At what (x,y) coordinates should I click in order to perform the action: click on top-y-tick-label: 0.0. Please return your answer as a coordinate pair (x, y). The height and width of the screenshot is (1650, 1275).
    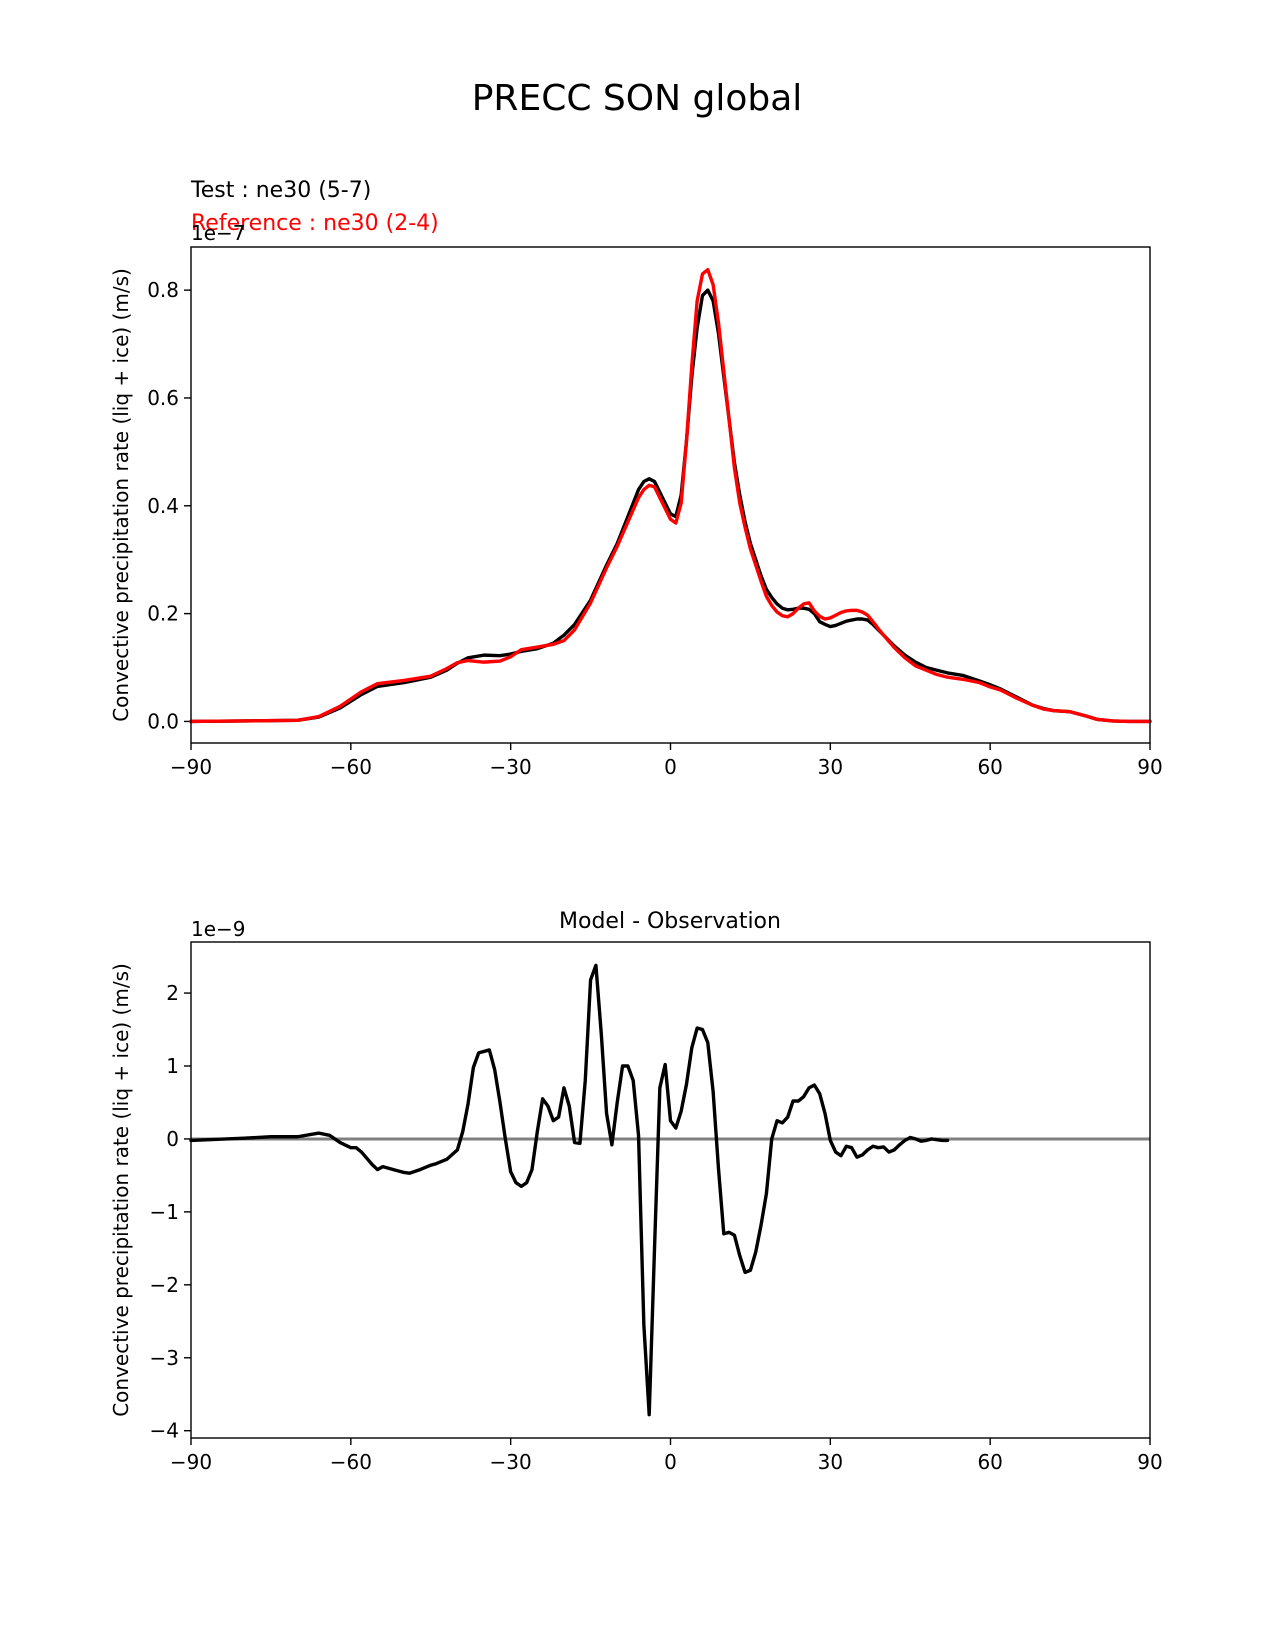
    Looking at the image, I should click on (163, 721).